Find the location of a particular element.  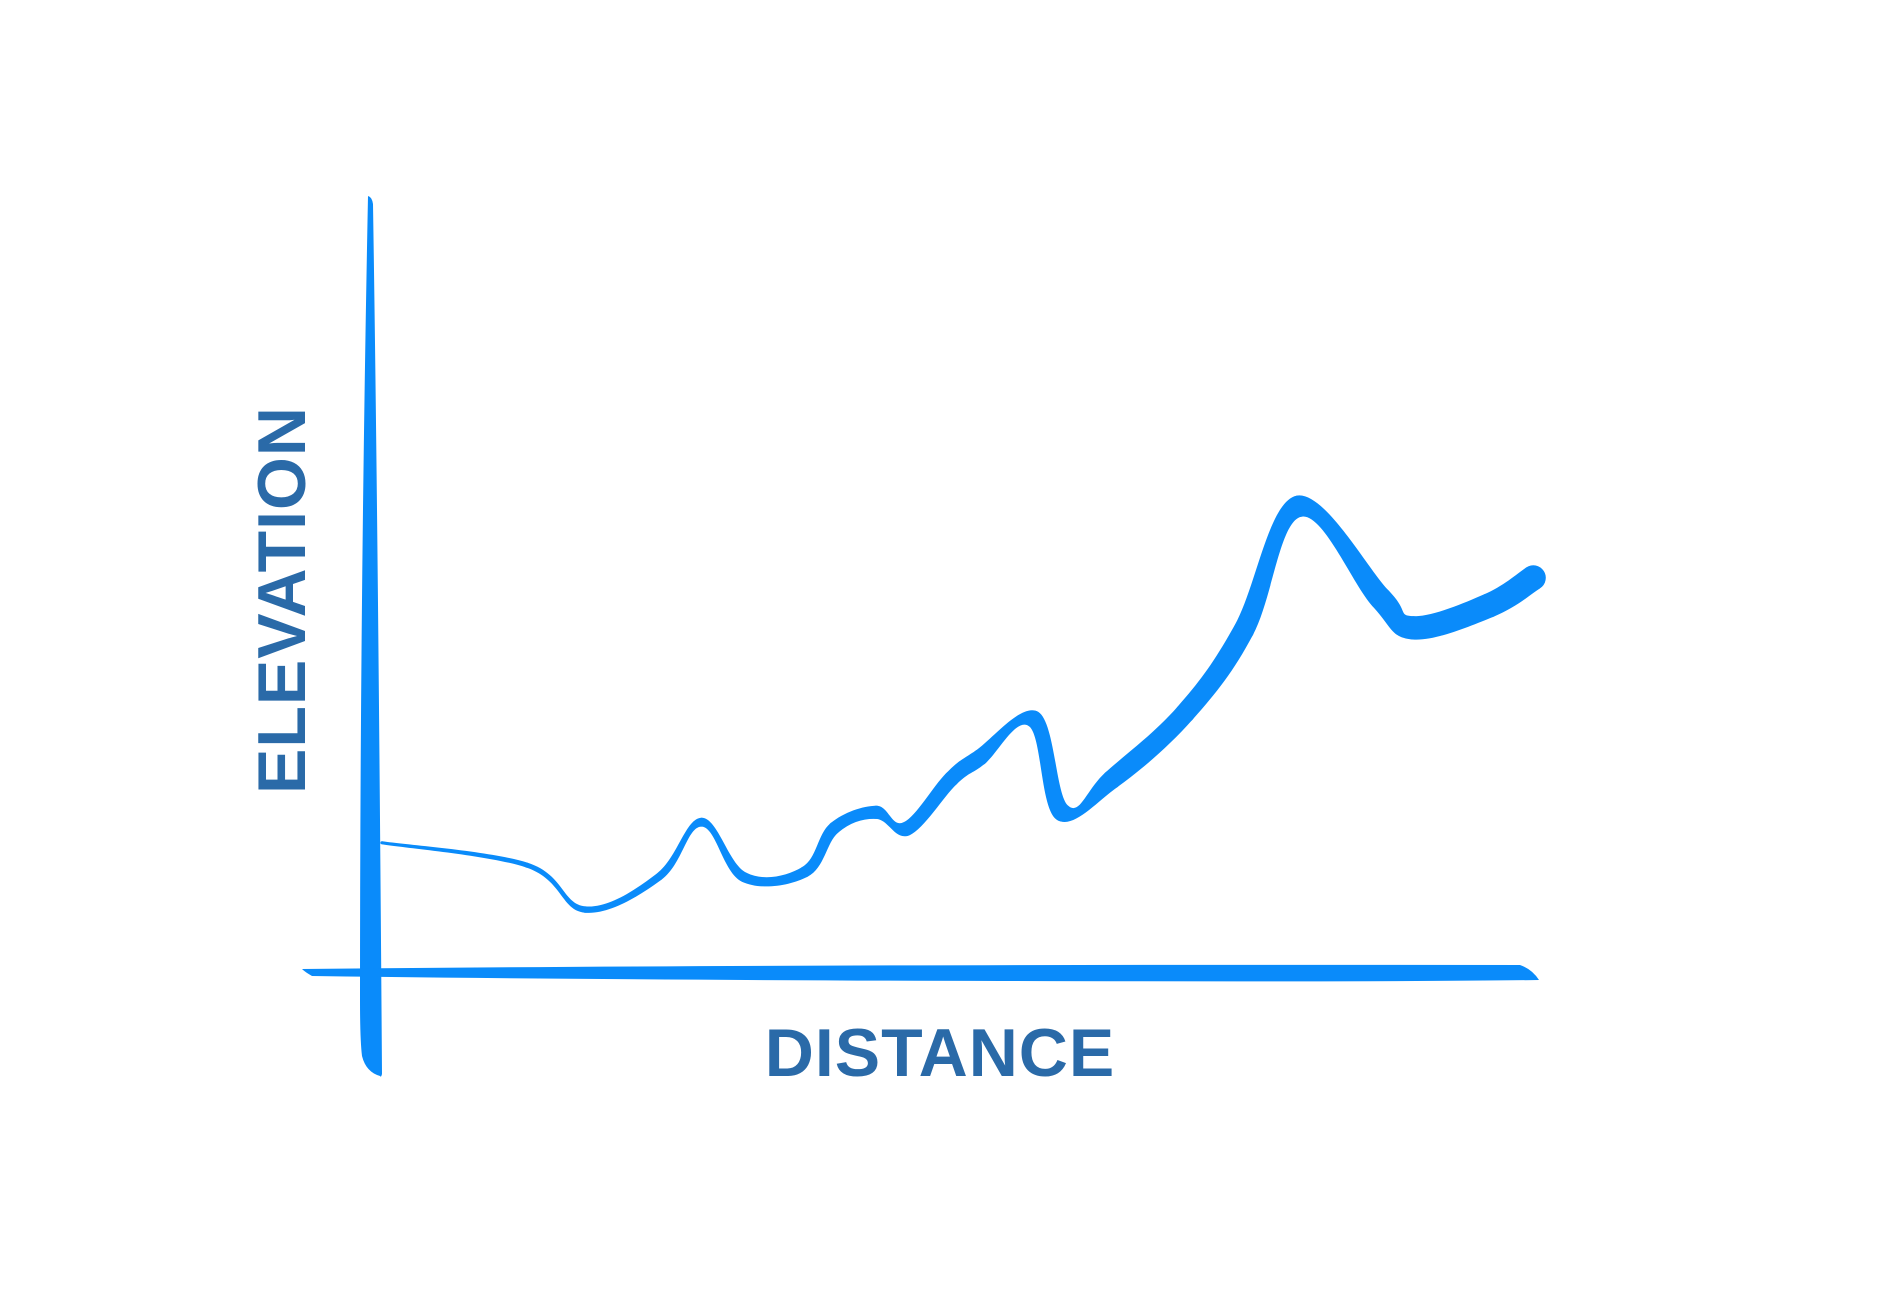

y-axis-label: ELEVATION is located at coordinates (282, 600).